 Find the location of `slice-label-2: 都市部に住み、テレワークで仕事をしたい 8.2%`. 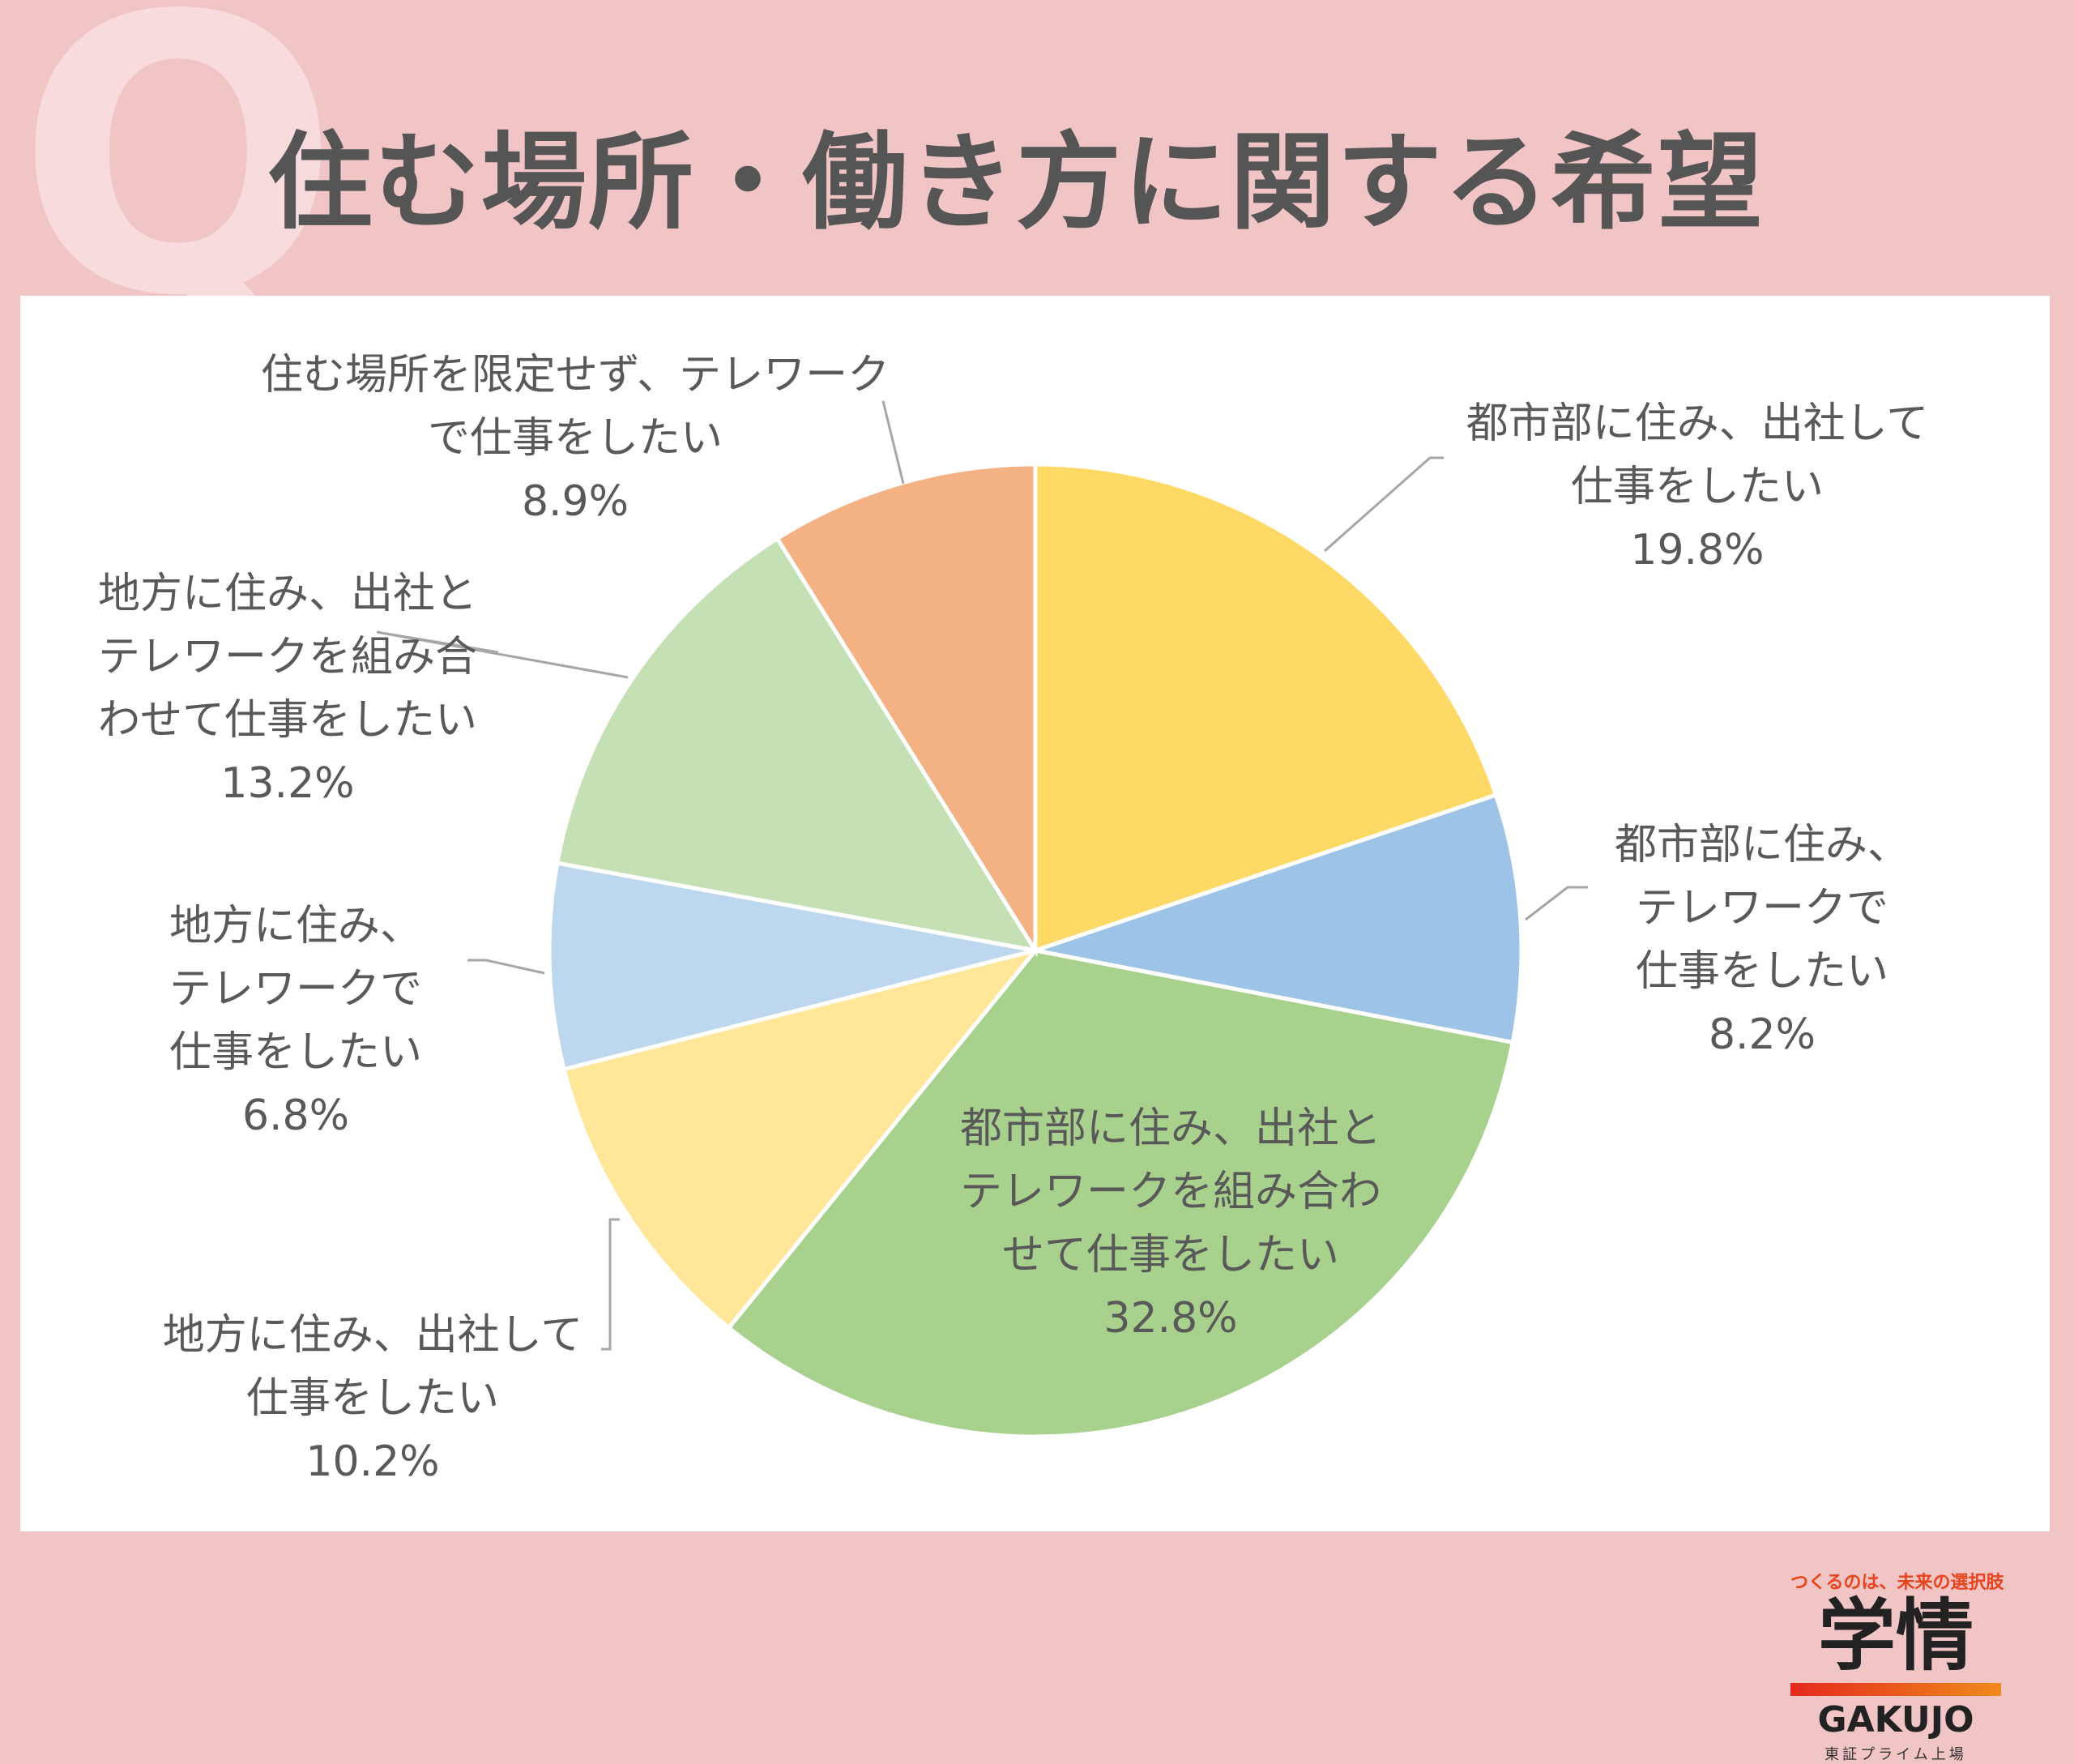

slice-label-2: 都市部に住み、テレワークで仕事をしたい 8.2% is located at coordinates (1762, 940).